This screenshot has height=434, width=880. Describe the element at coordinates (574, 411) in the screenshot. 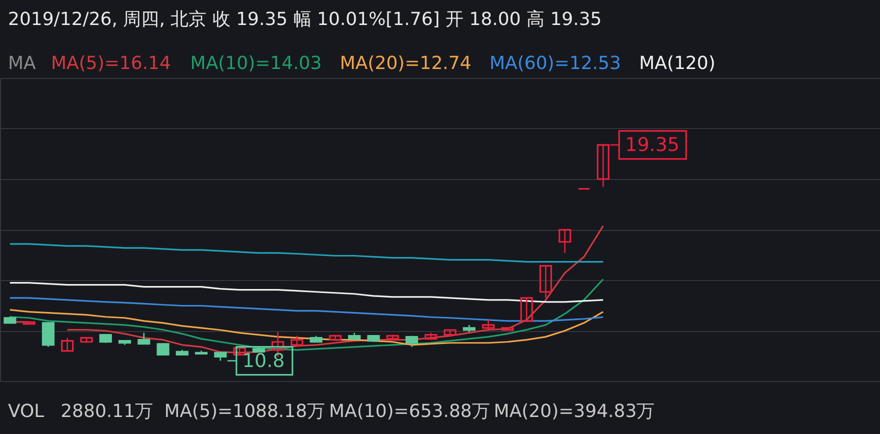

I see `text: MA(20)=394.83万` at that location.